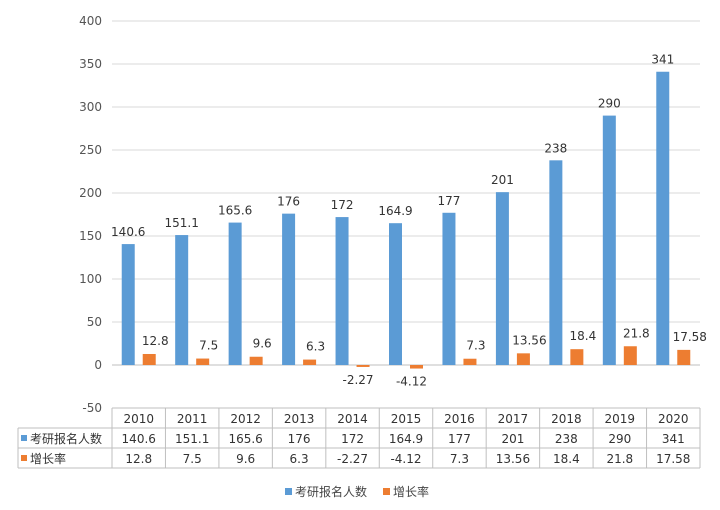 The height and width of the screenshot is (510, 720). What do you see at coordinates (208, 346) in the screenshot?
I see `data-label-series-2: 7.5` at bounding box center [208, 346].